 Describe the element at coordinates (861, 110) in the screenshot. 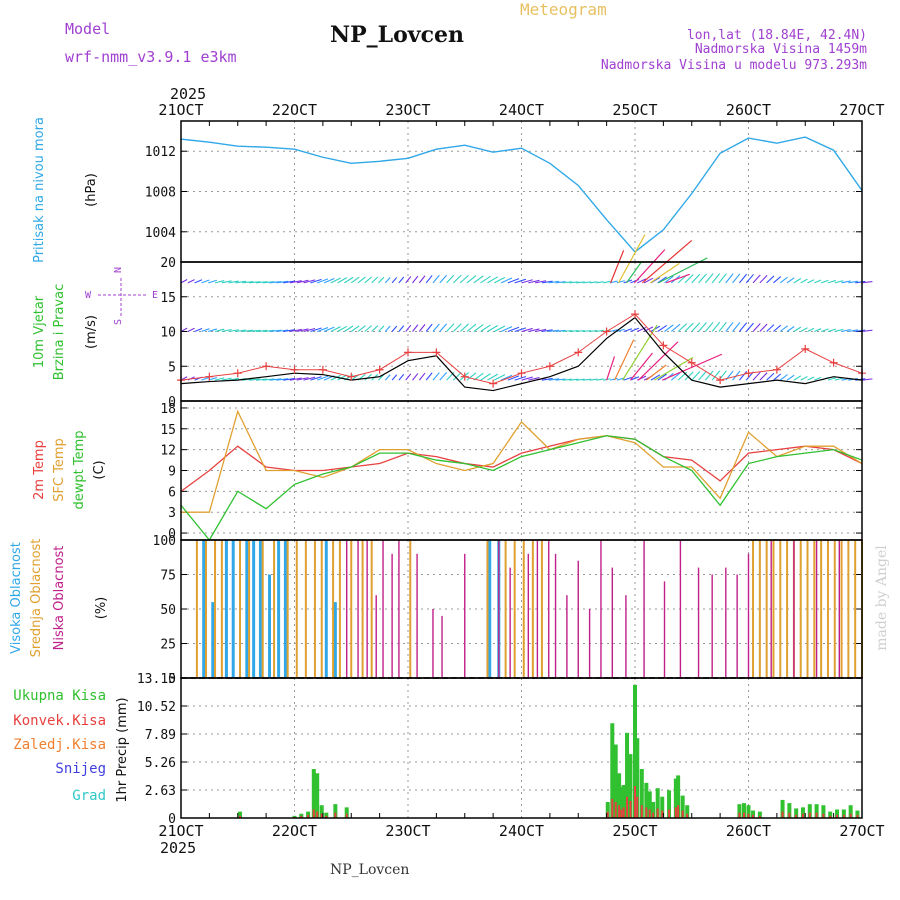

I see `x-tick-label-top: 27OCT` at that location.